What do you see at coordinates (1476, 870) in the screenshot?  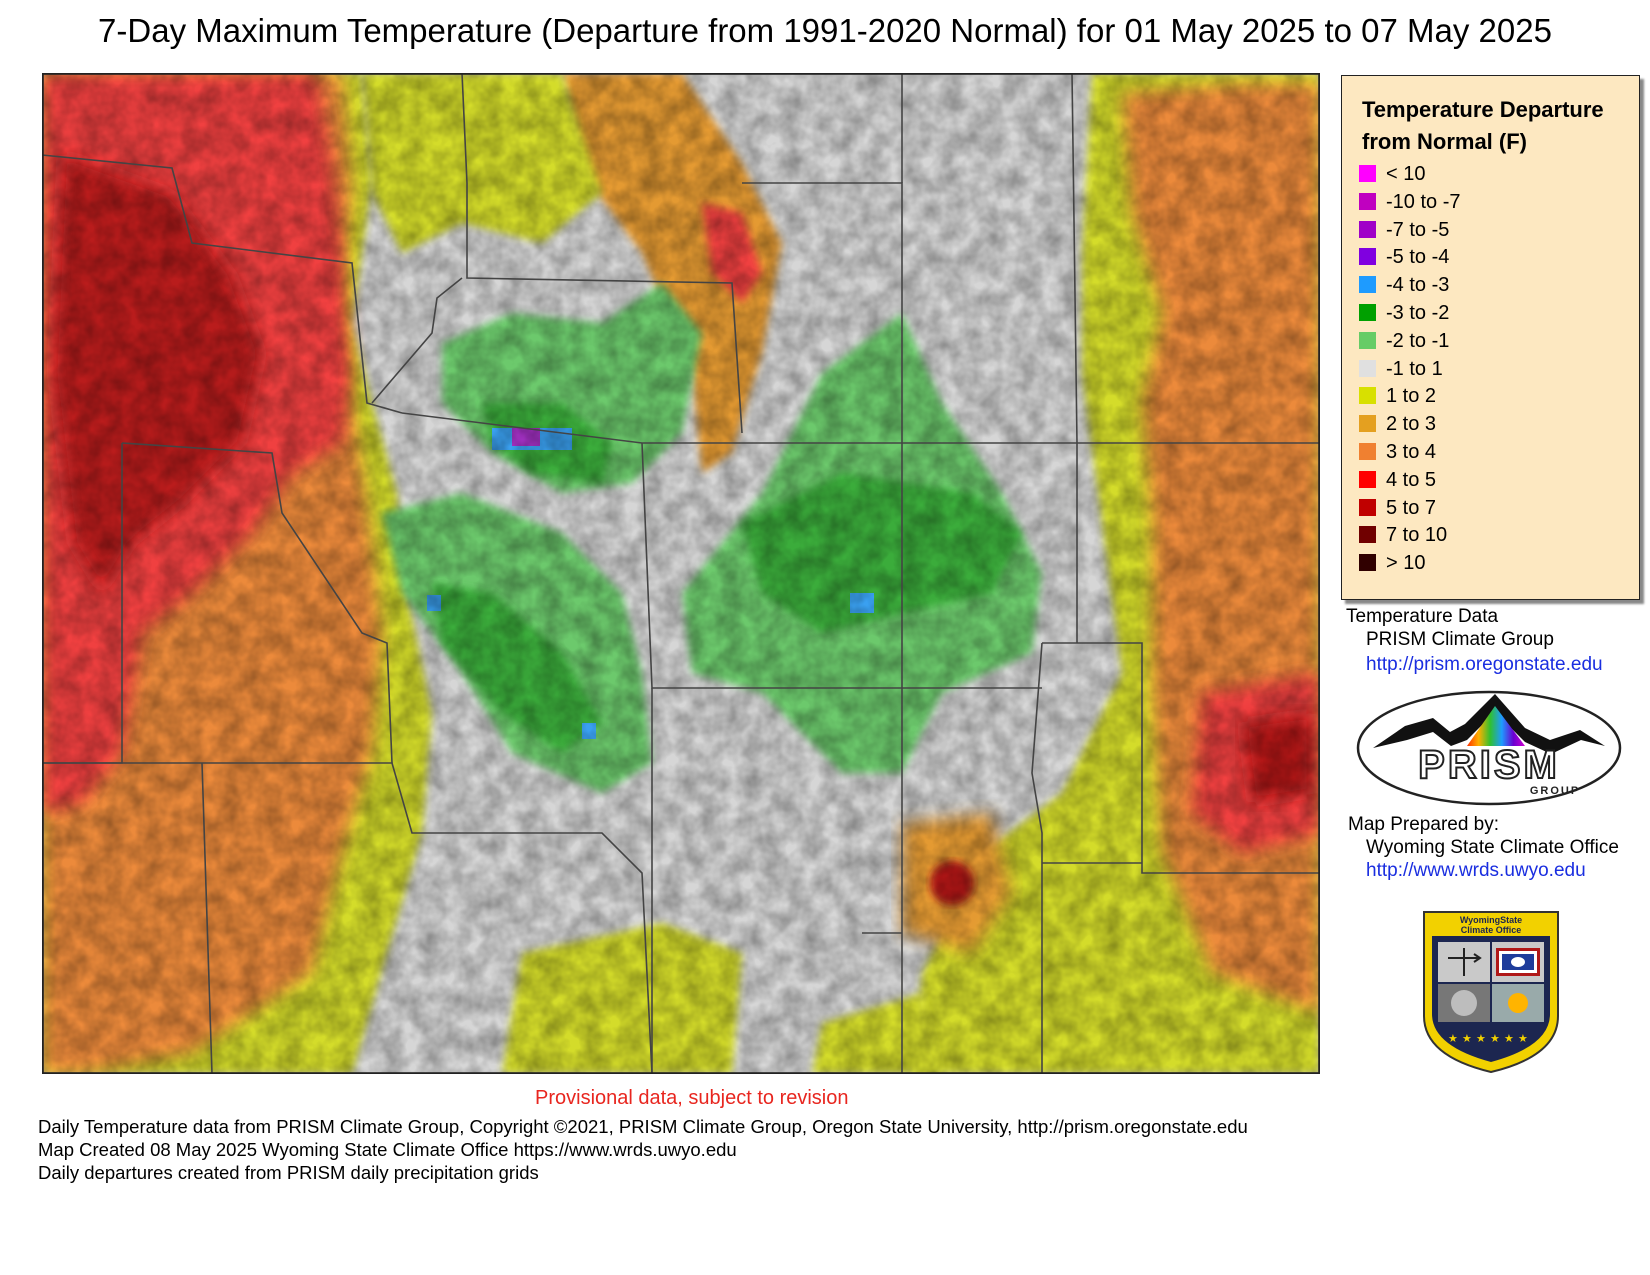 I see `wrds-link: http://www.wrds.uwyo.edu` at bounding box center [1476, 870].